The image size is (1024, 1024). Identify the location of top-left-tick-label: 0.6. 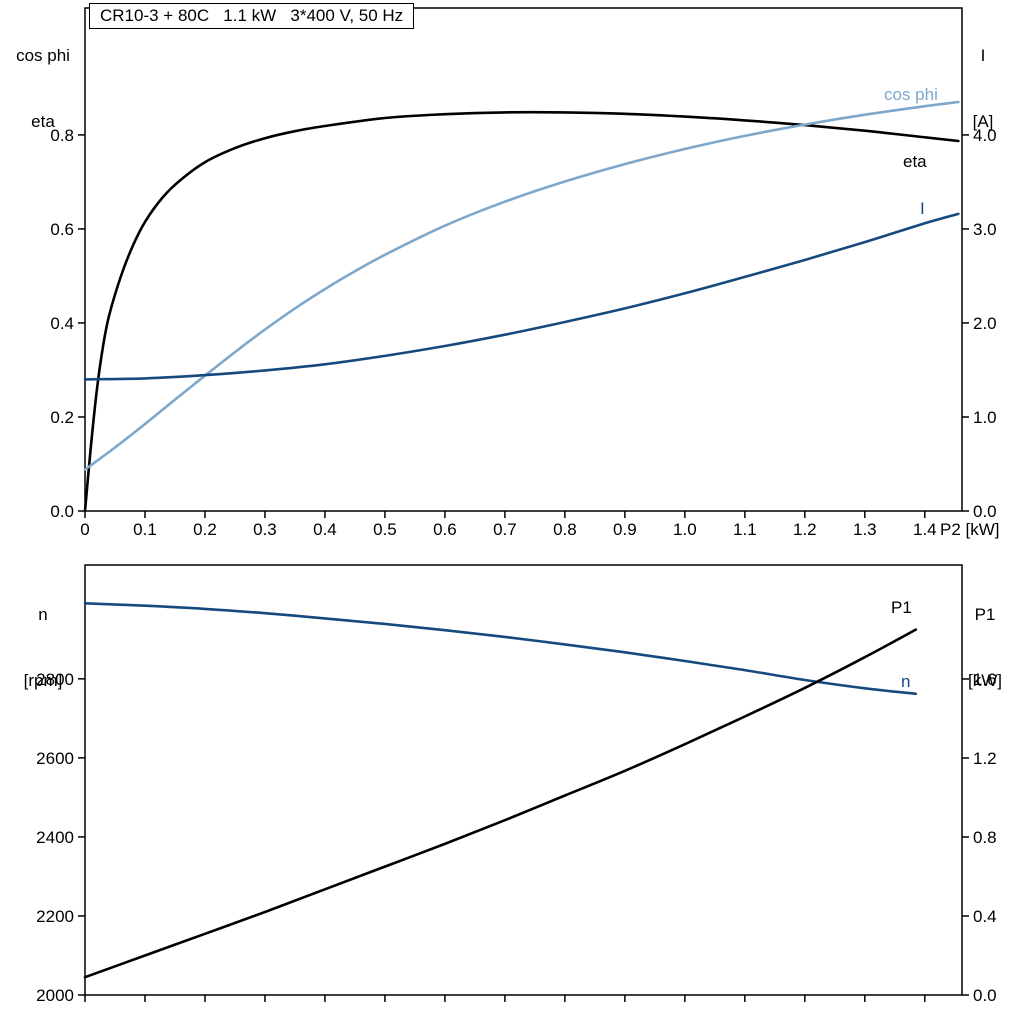
(62, 229).